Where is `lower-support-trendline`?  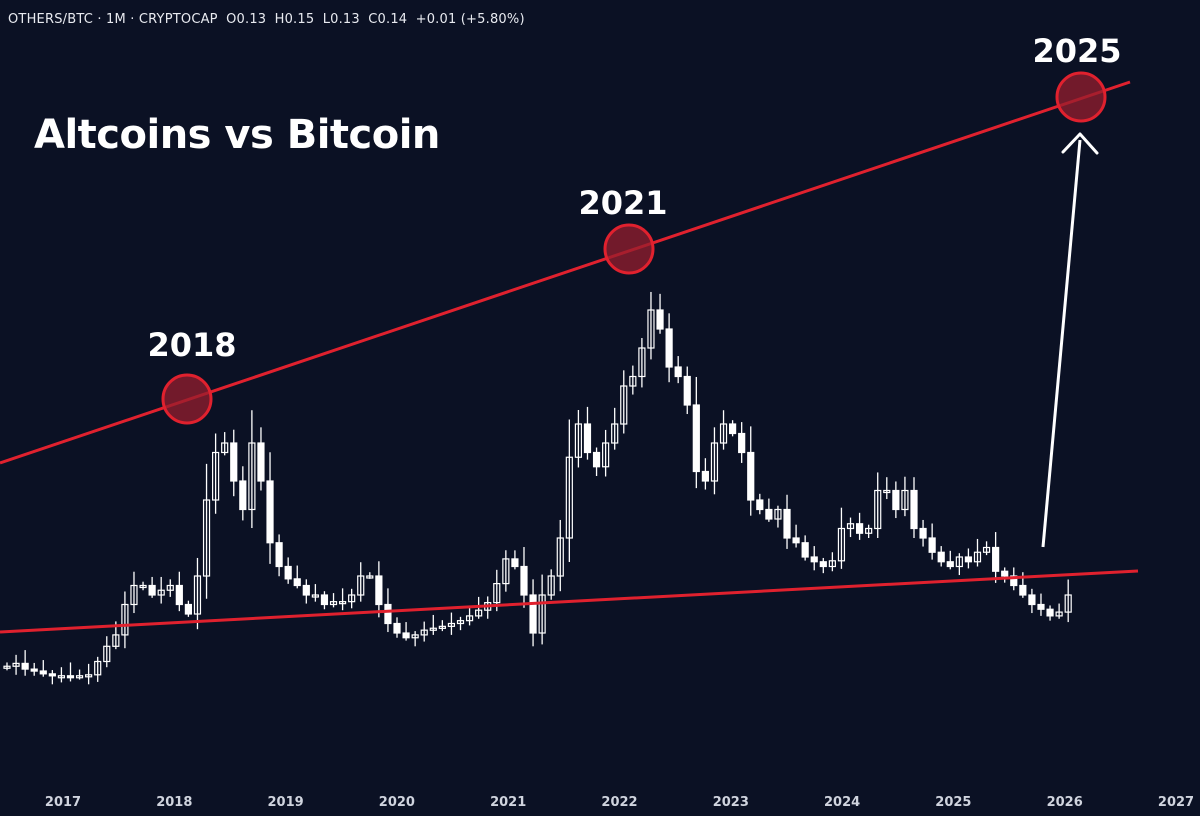
lower-support-trendline is located at coordinates (569, 601).